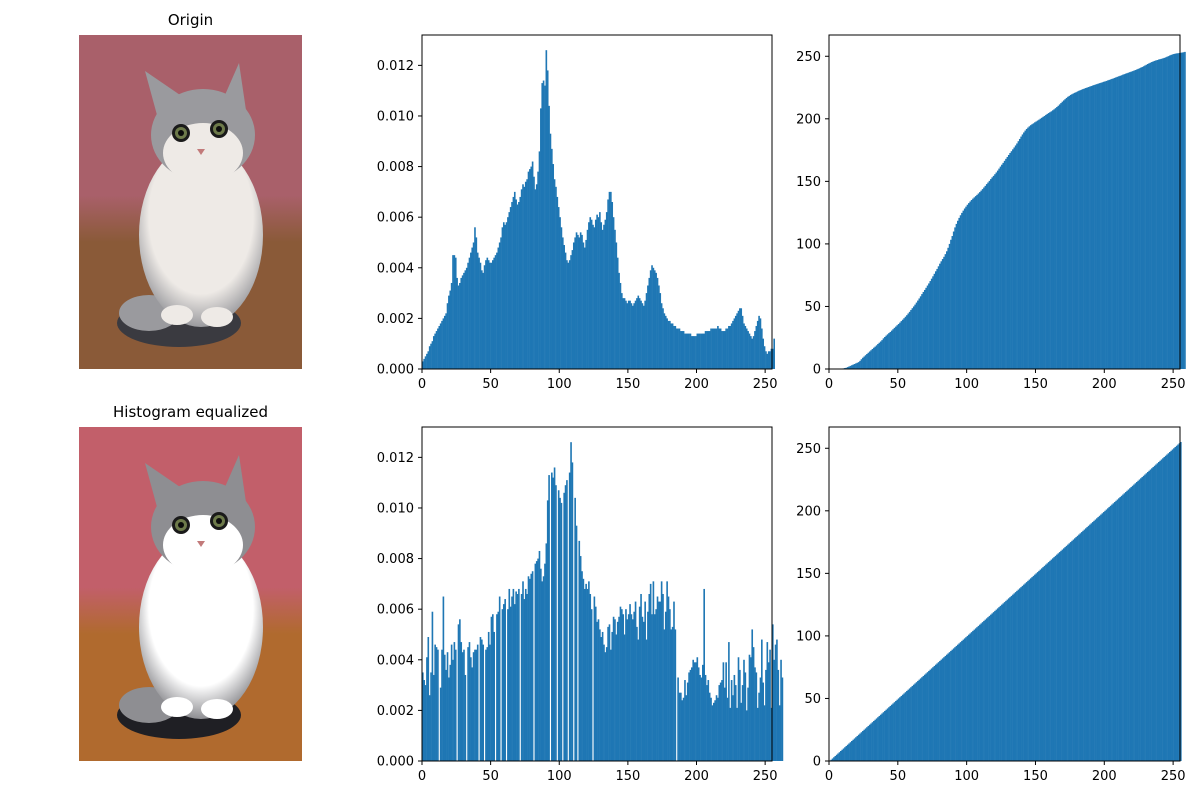  What do you see at coordinates (812, 307) in the screenshot?
I see `cdf-original-ytick-label: 50` at bounding box center [812, 307].